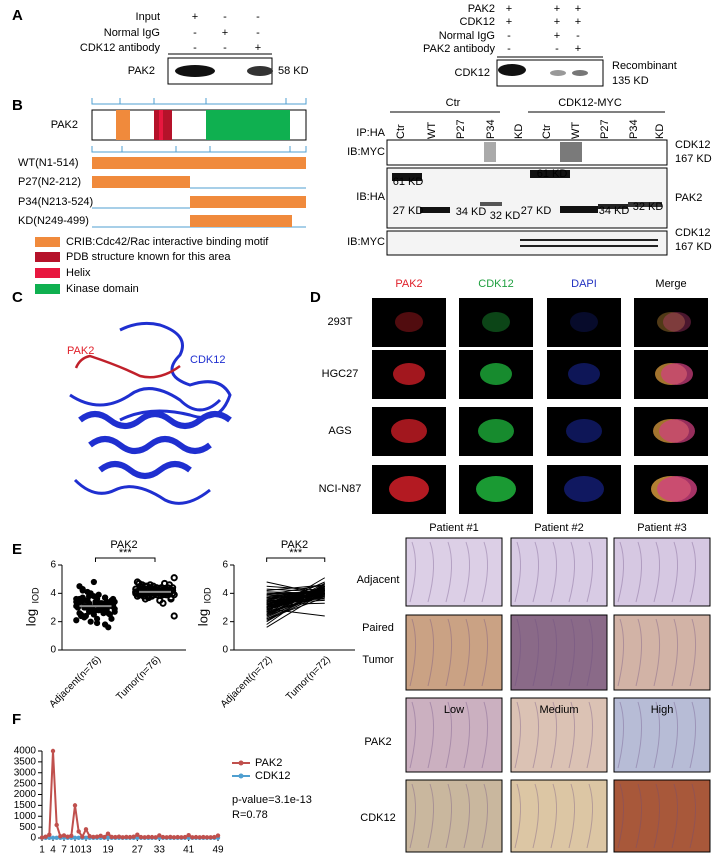 The width and height of the screenshot is (723, 862). Describe the element at coordinates (377, 818) in the screenshot. I see `row-label: CDK12` at that location.